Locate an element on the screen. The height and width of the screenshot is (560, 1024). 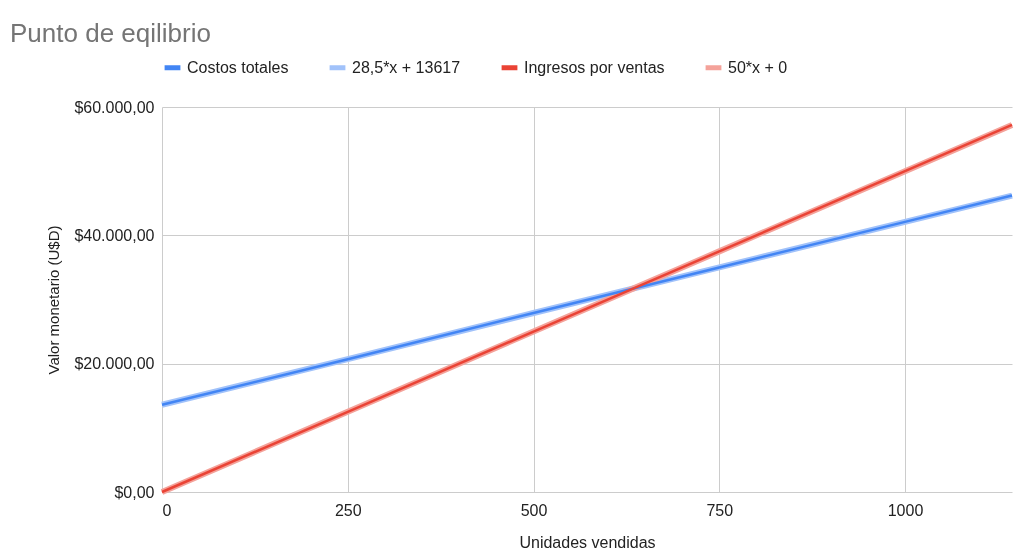
x-axis-title: Unidades vendidas is located at coordinates (587, 542).